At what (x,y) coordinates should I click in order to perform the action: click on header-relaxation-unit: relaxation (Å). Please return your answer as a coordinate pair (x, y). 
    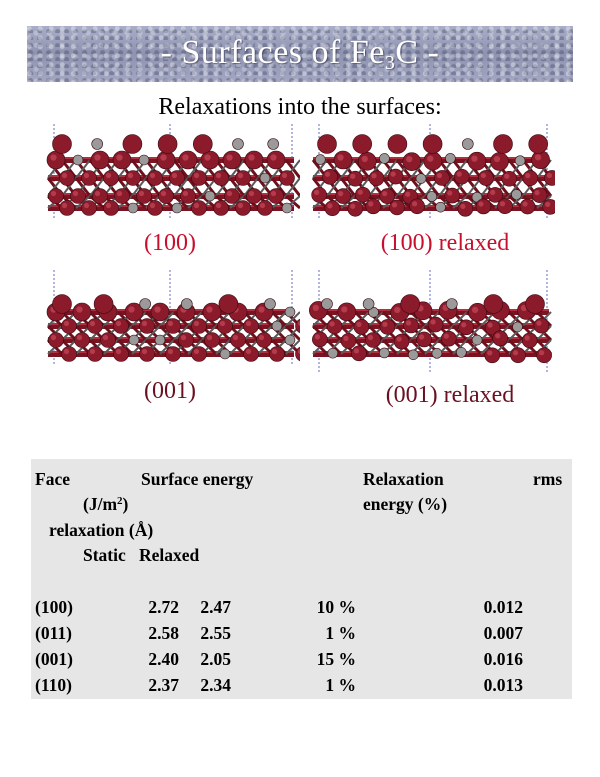
    Looking at the image, I should click on (101, 530).